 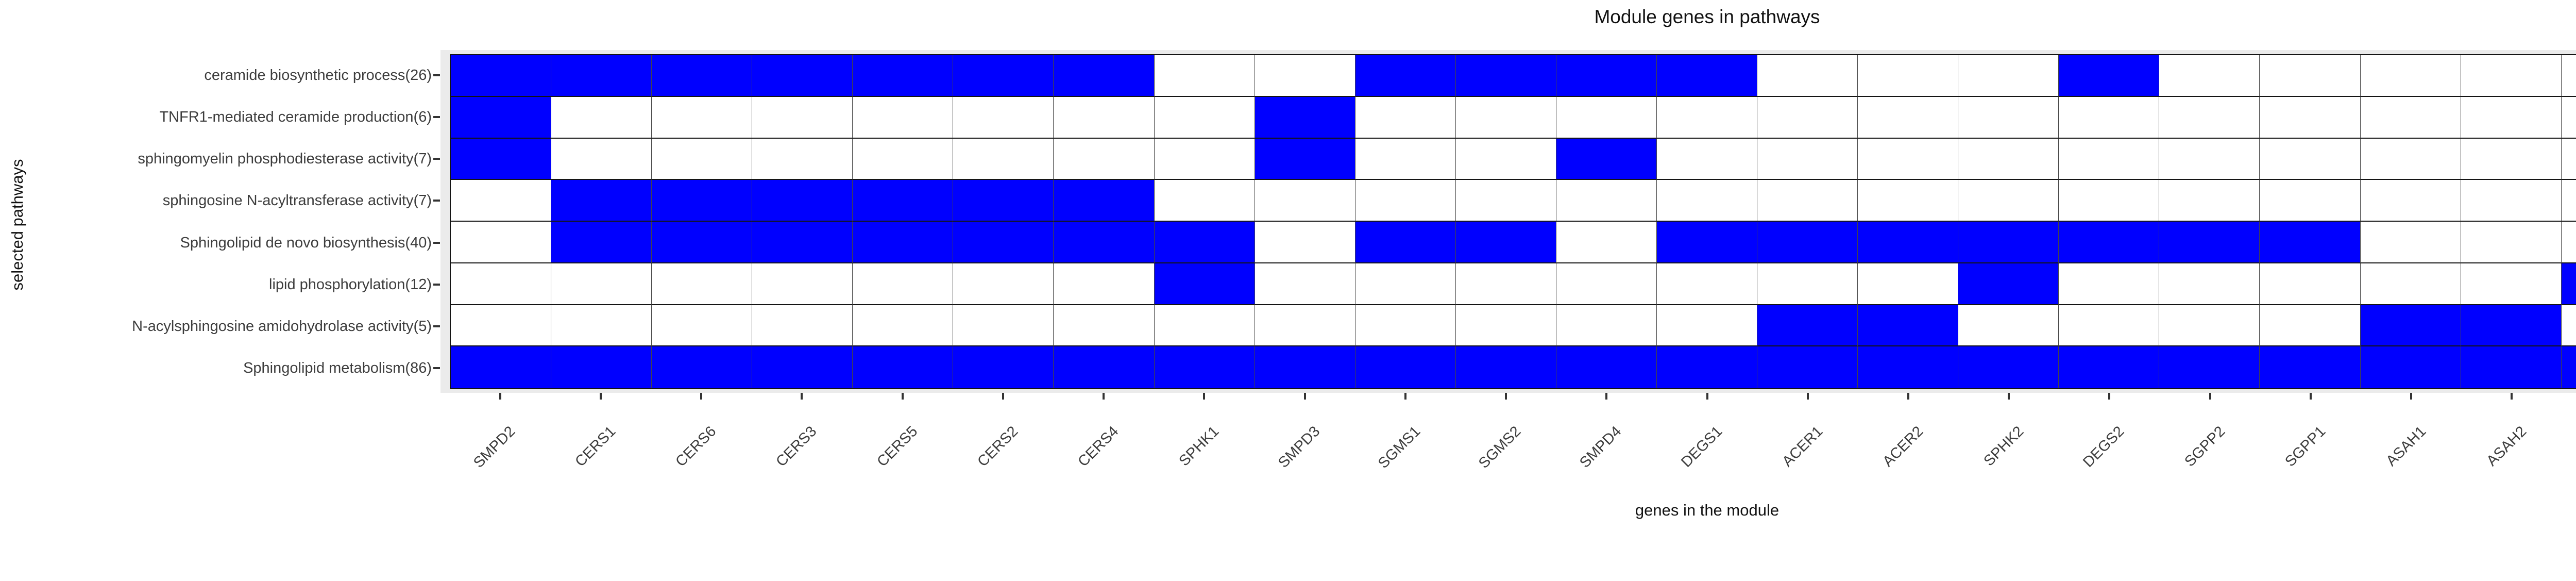 What do you see at coordinates (318, 75) in the screenshot?
I see `y-tick-label: ceramide biosynthetic process(26)` at bounding box center [318, 75].